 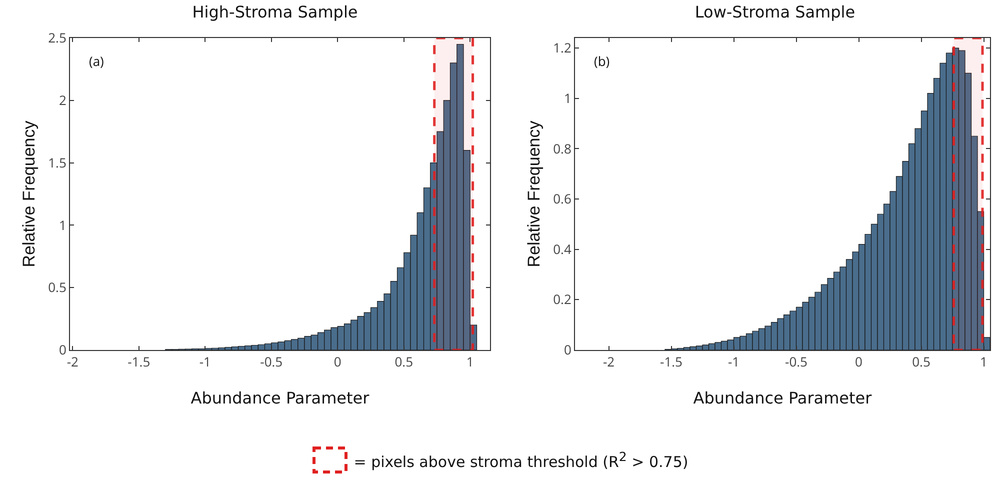 What do you see at coordinates (775, 12) in the screenshot?
I see `chart-title: Low-Stroma Sample` at bounding box center [775, 12].